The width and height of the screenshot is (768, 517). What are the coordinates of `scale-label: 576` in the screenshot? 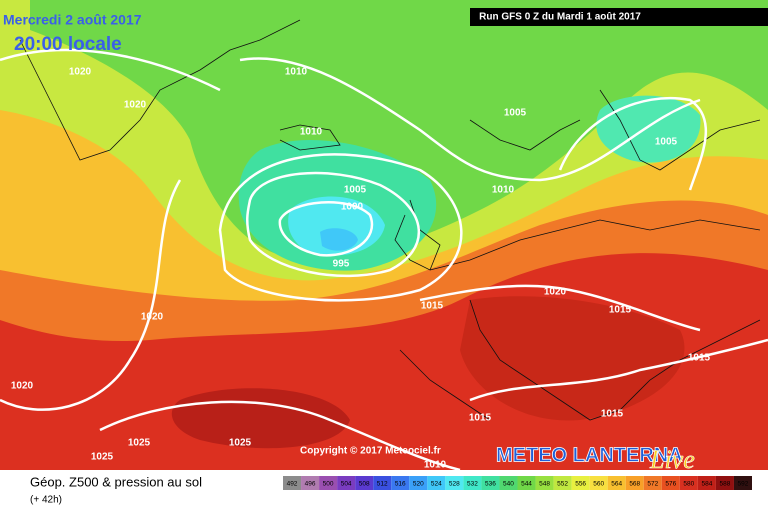 It's located at (670, 484).